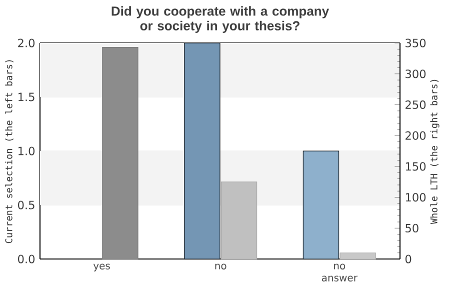 This screenshot has width=450, height=300. I want to click on y-tick-label: 2.0, so click(26, 43).